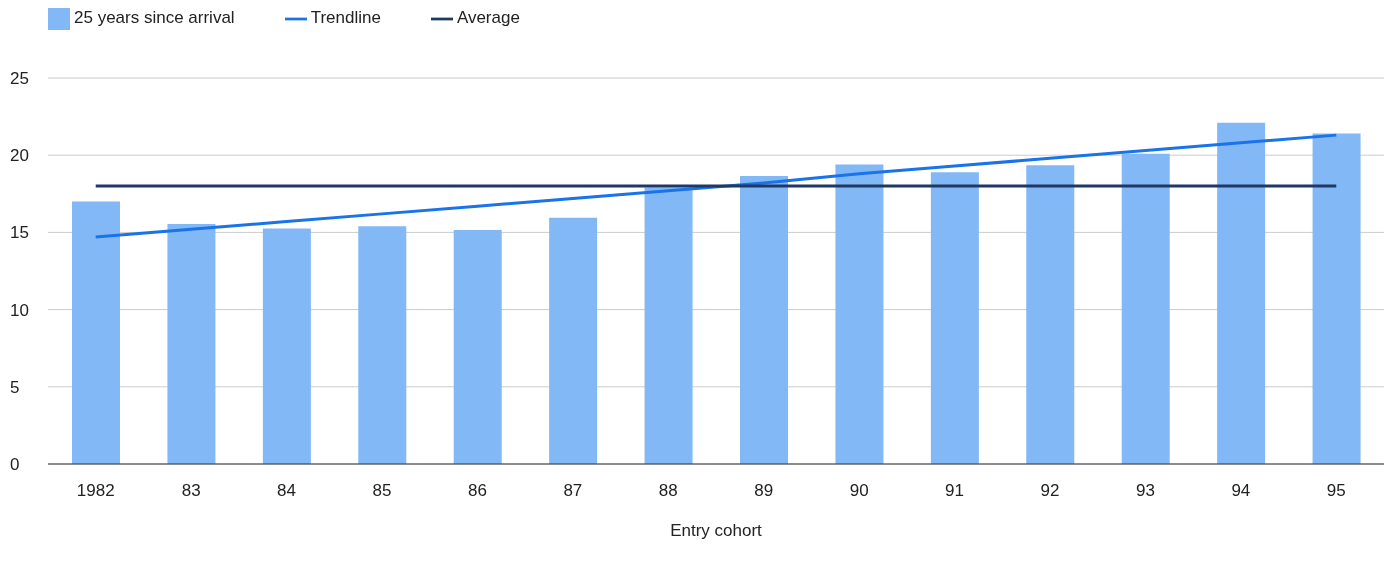 The width and height of the screenshot is (1400, 562). I want to click on y-tick-label: 10, so click(19, 310).